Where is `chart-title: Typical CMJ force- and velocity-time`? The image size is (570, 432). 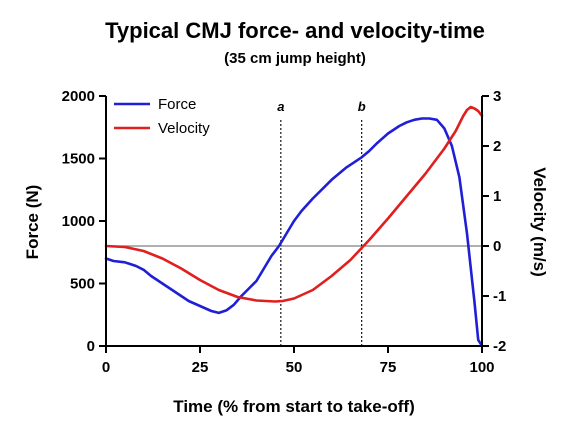
chart-title: Typical CMJ force- and velocity-time is located at coordinates (295, 30).